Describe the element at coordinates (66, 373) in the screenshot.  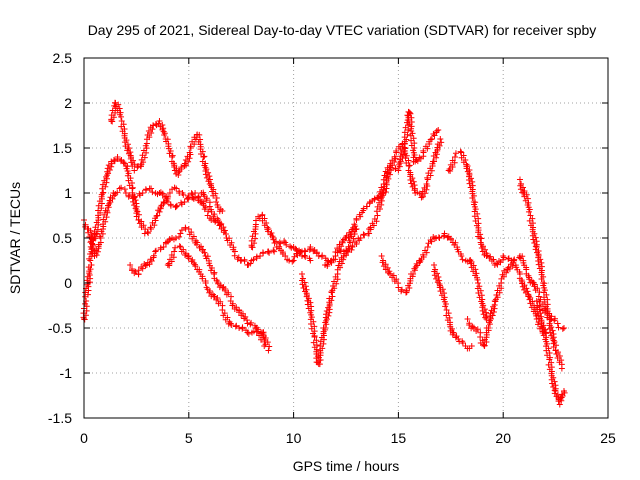
I see `y-tick-label: -1` at that location.